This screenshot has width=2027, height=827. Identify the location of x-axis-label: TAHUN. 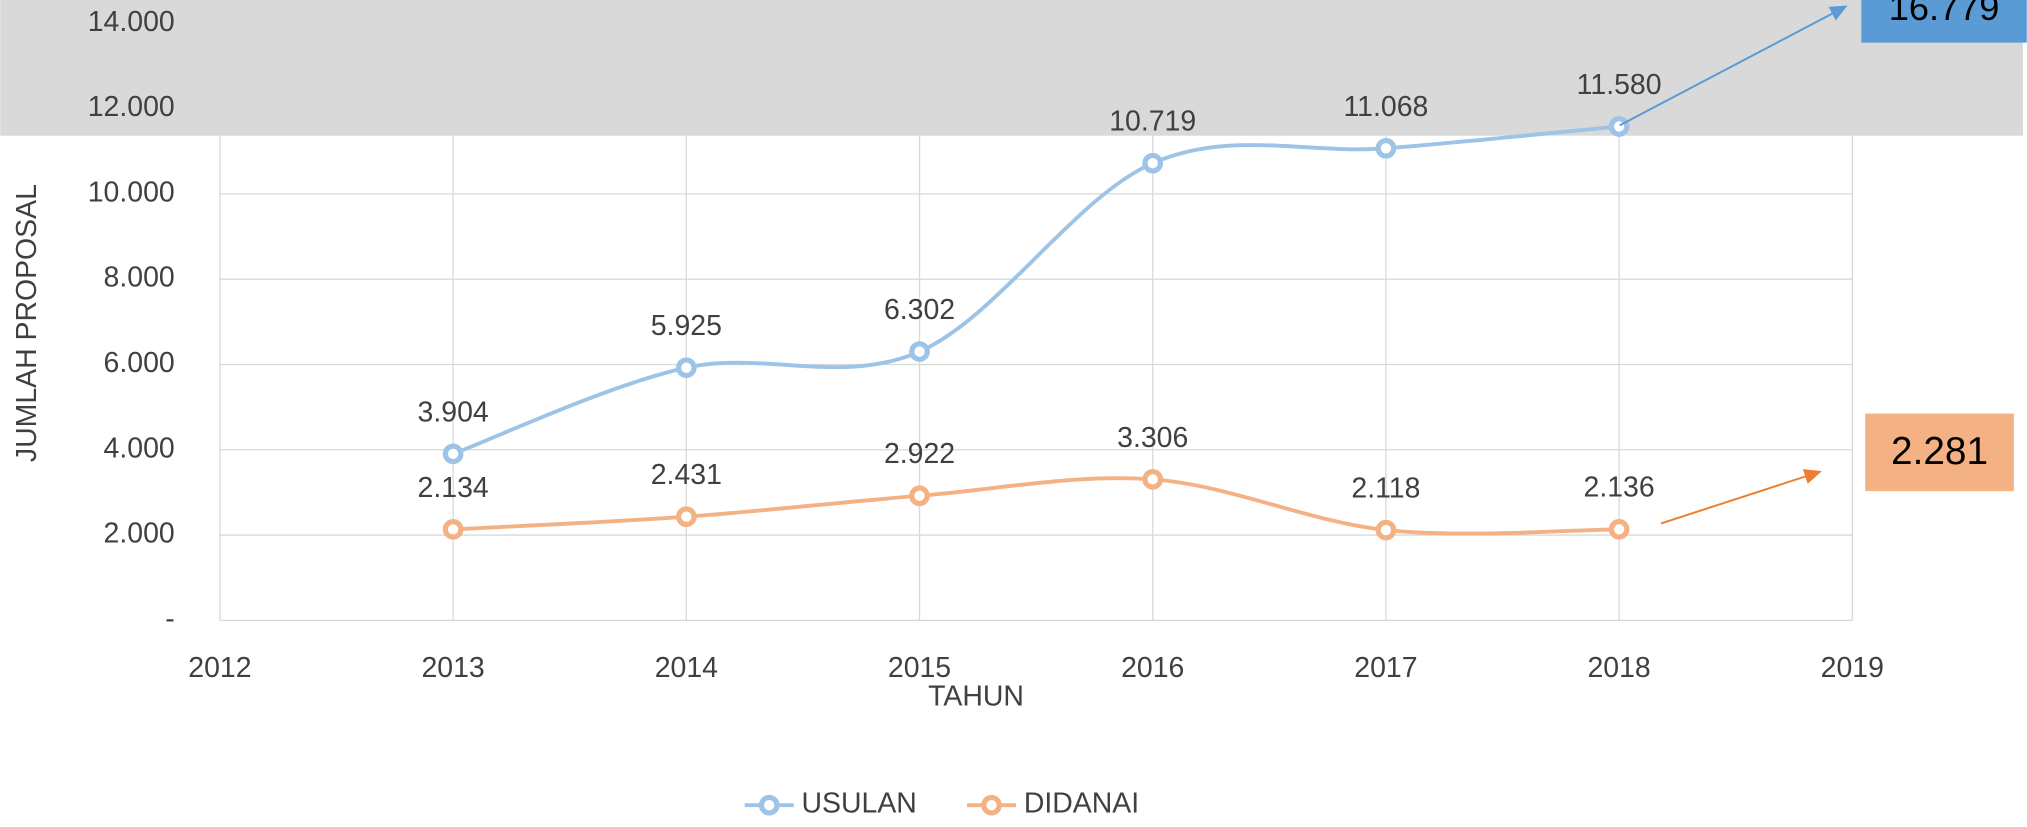
(976, 696).